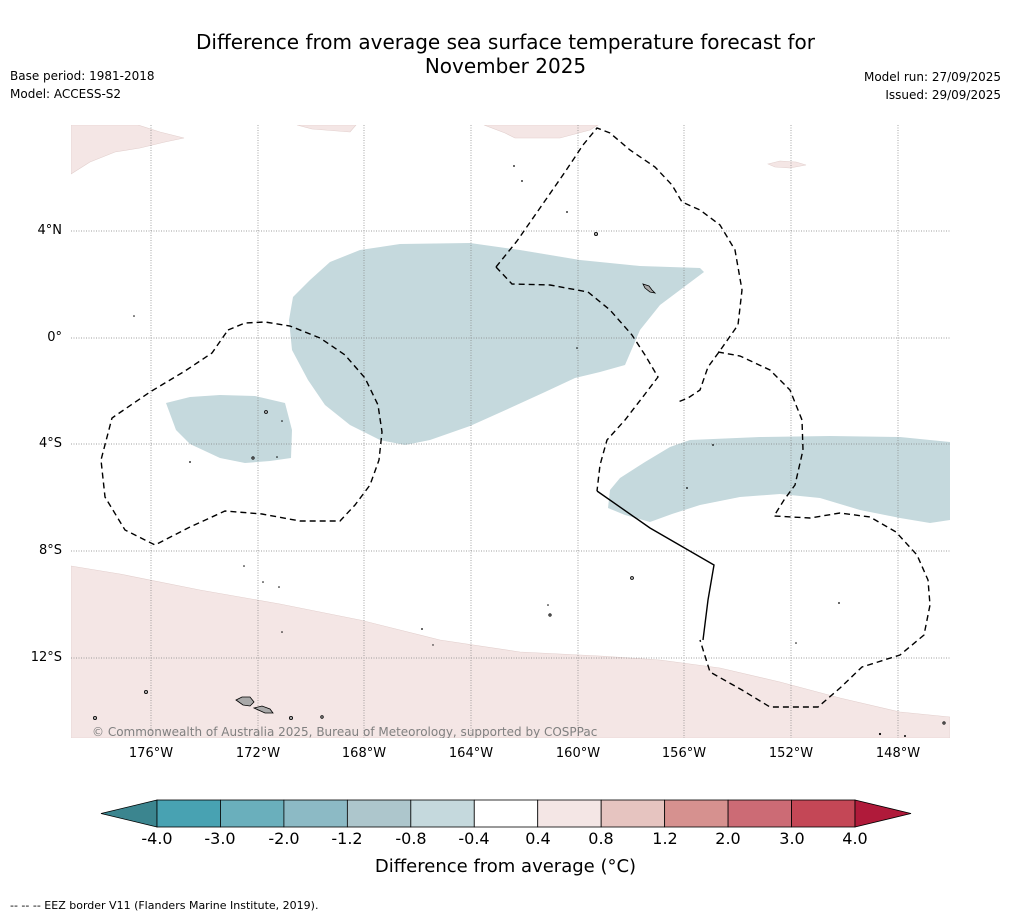  I want to click on lon-label-148W: 148°W, so click(898, 753).